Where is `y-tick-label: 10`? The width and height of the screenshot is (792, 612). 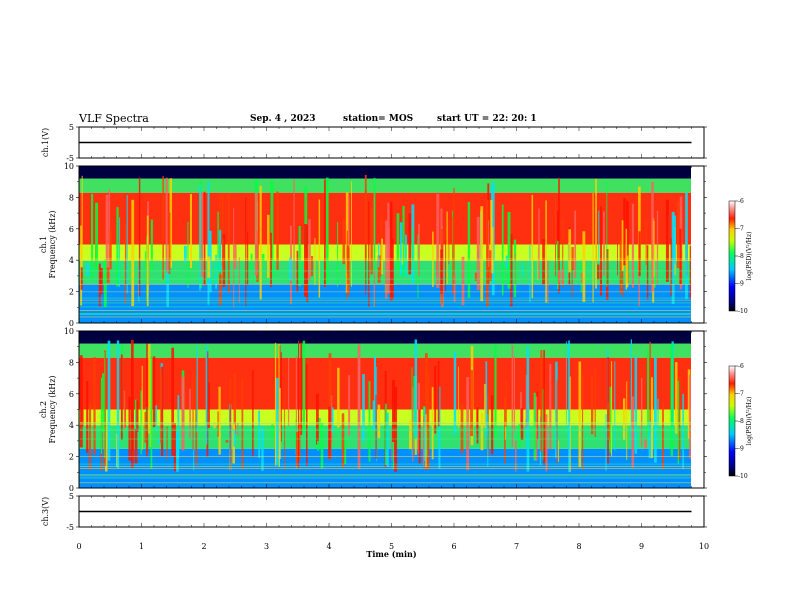
y-tick-label: 10 is located at coordinates (69, 166).